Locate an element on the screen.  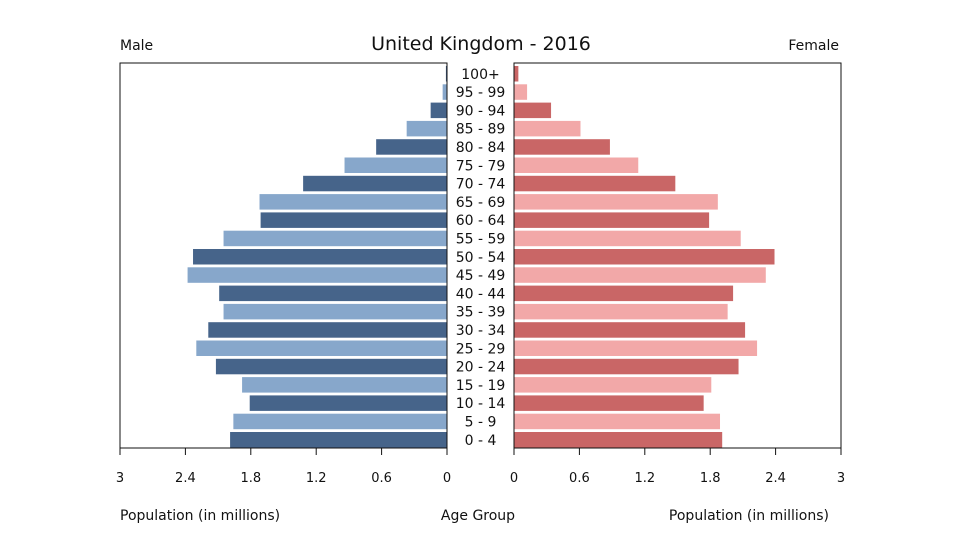
age-group-label: 90 - 94 is located at coordinates (481, 111).